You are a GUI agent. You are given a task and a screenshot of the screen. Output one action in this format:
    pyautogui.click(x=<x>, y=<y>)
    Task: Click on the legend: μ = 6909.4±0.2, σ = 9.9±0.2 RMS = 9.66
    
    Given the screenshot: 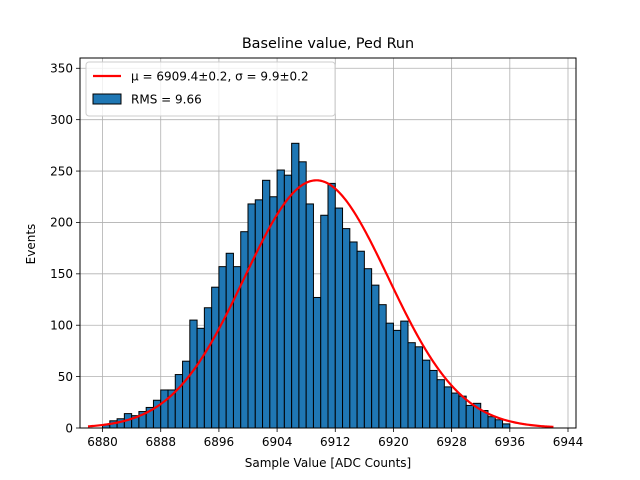 What is the action you would take?
    pyautogui.click(x=210, y=89)
    